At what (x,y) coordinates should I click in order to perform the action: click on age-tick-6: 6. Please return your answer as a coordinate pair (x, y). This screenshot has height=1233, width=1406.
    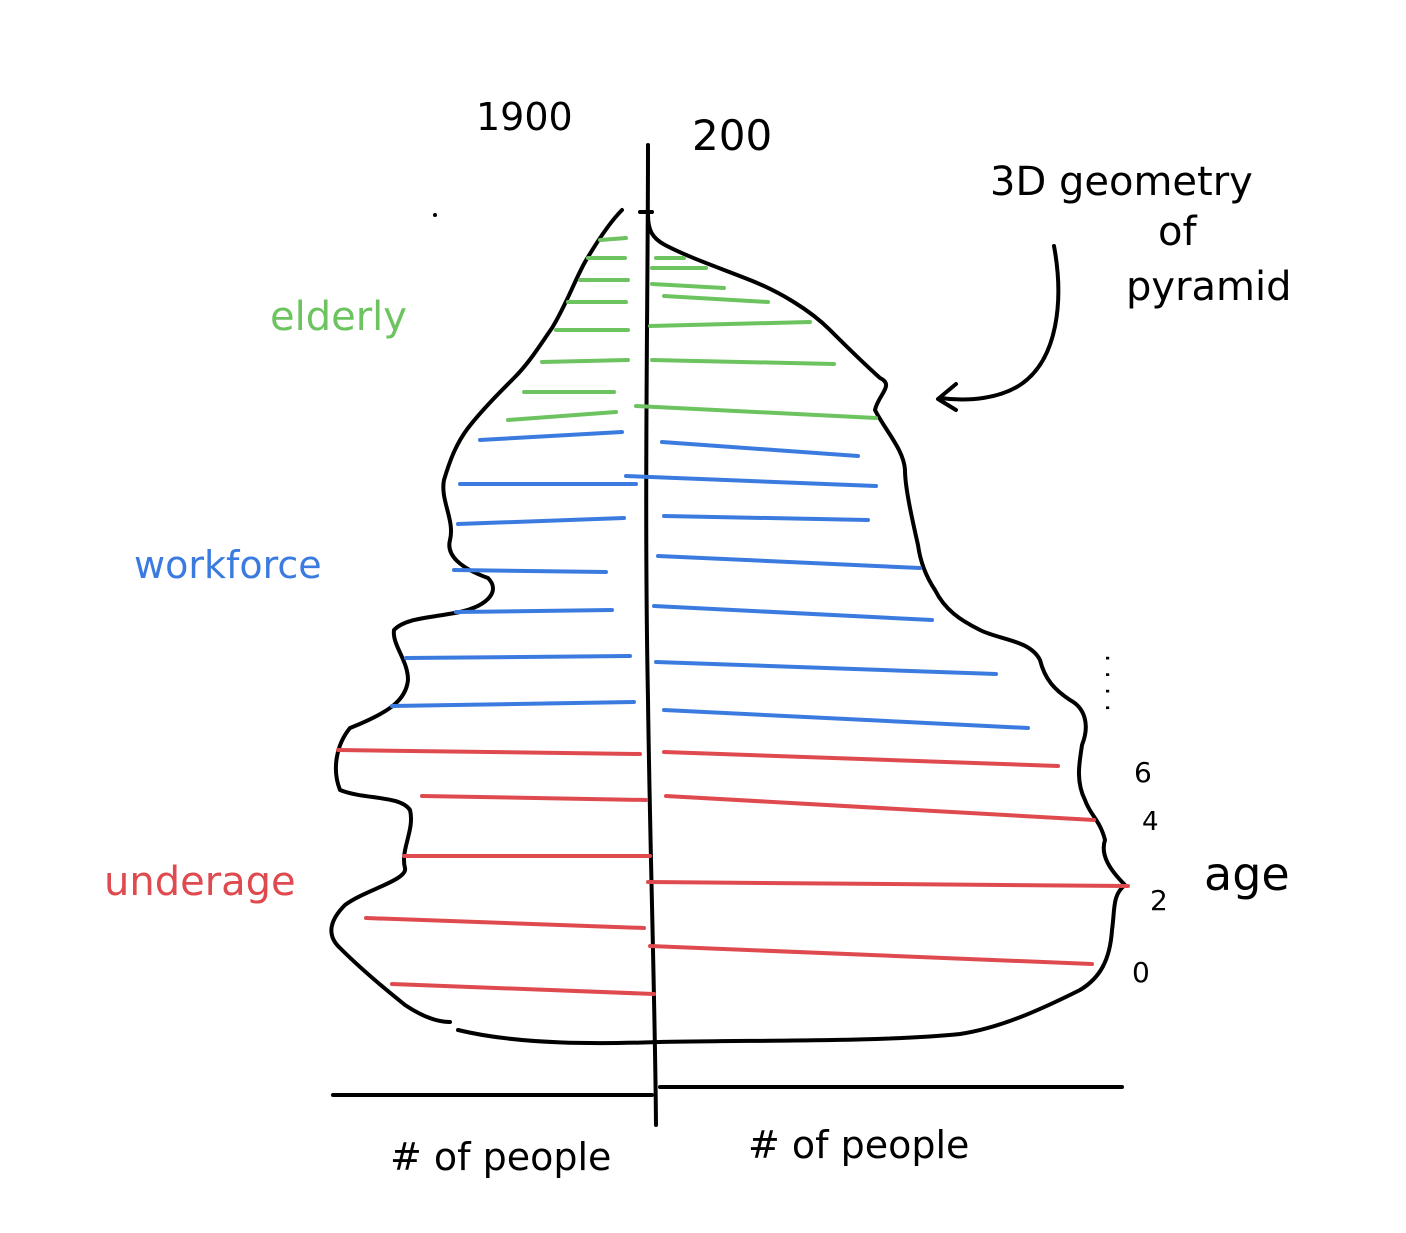
    Looking at the image, I should click on (1143, 772).